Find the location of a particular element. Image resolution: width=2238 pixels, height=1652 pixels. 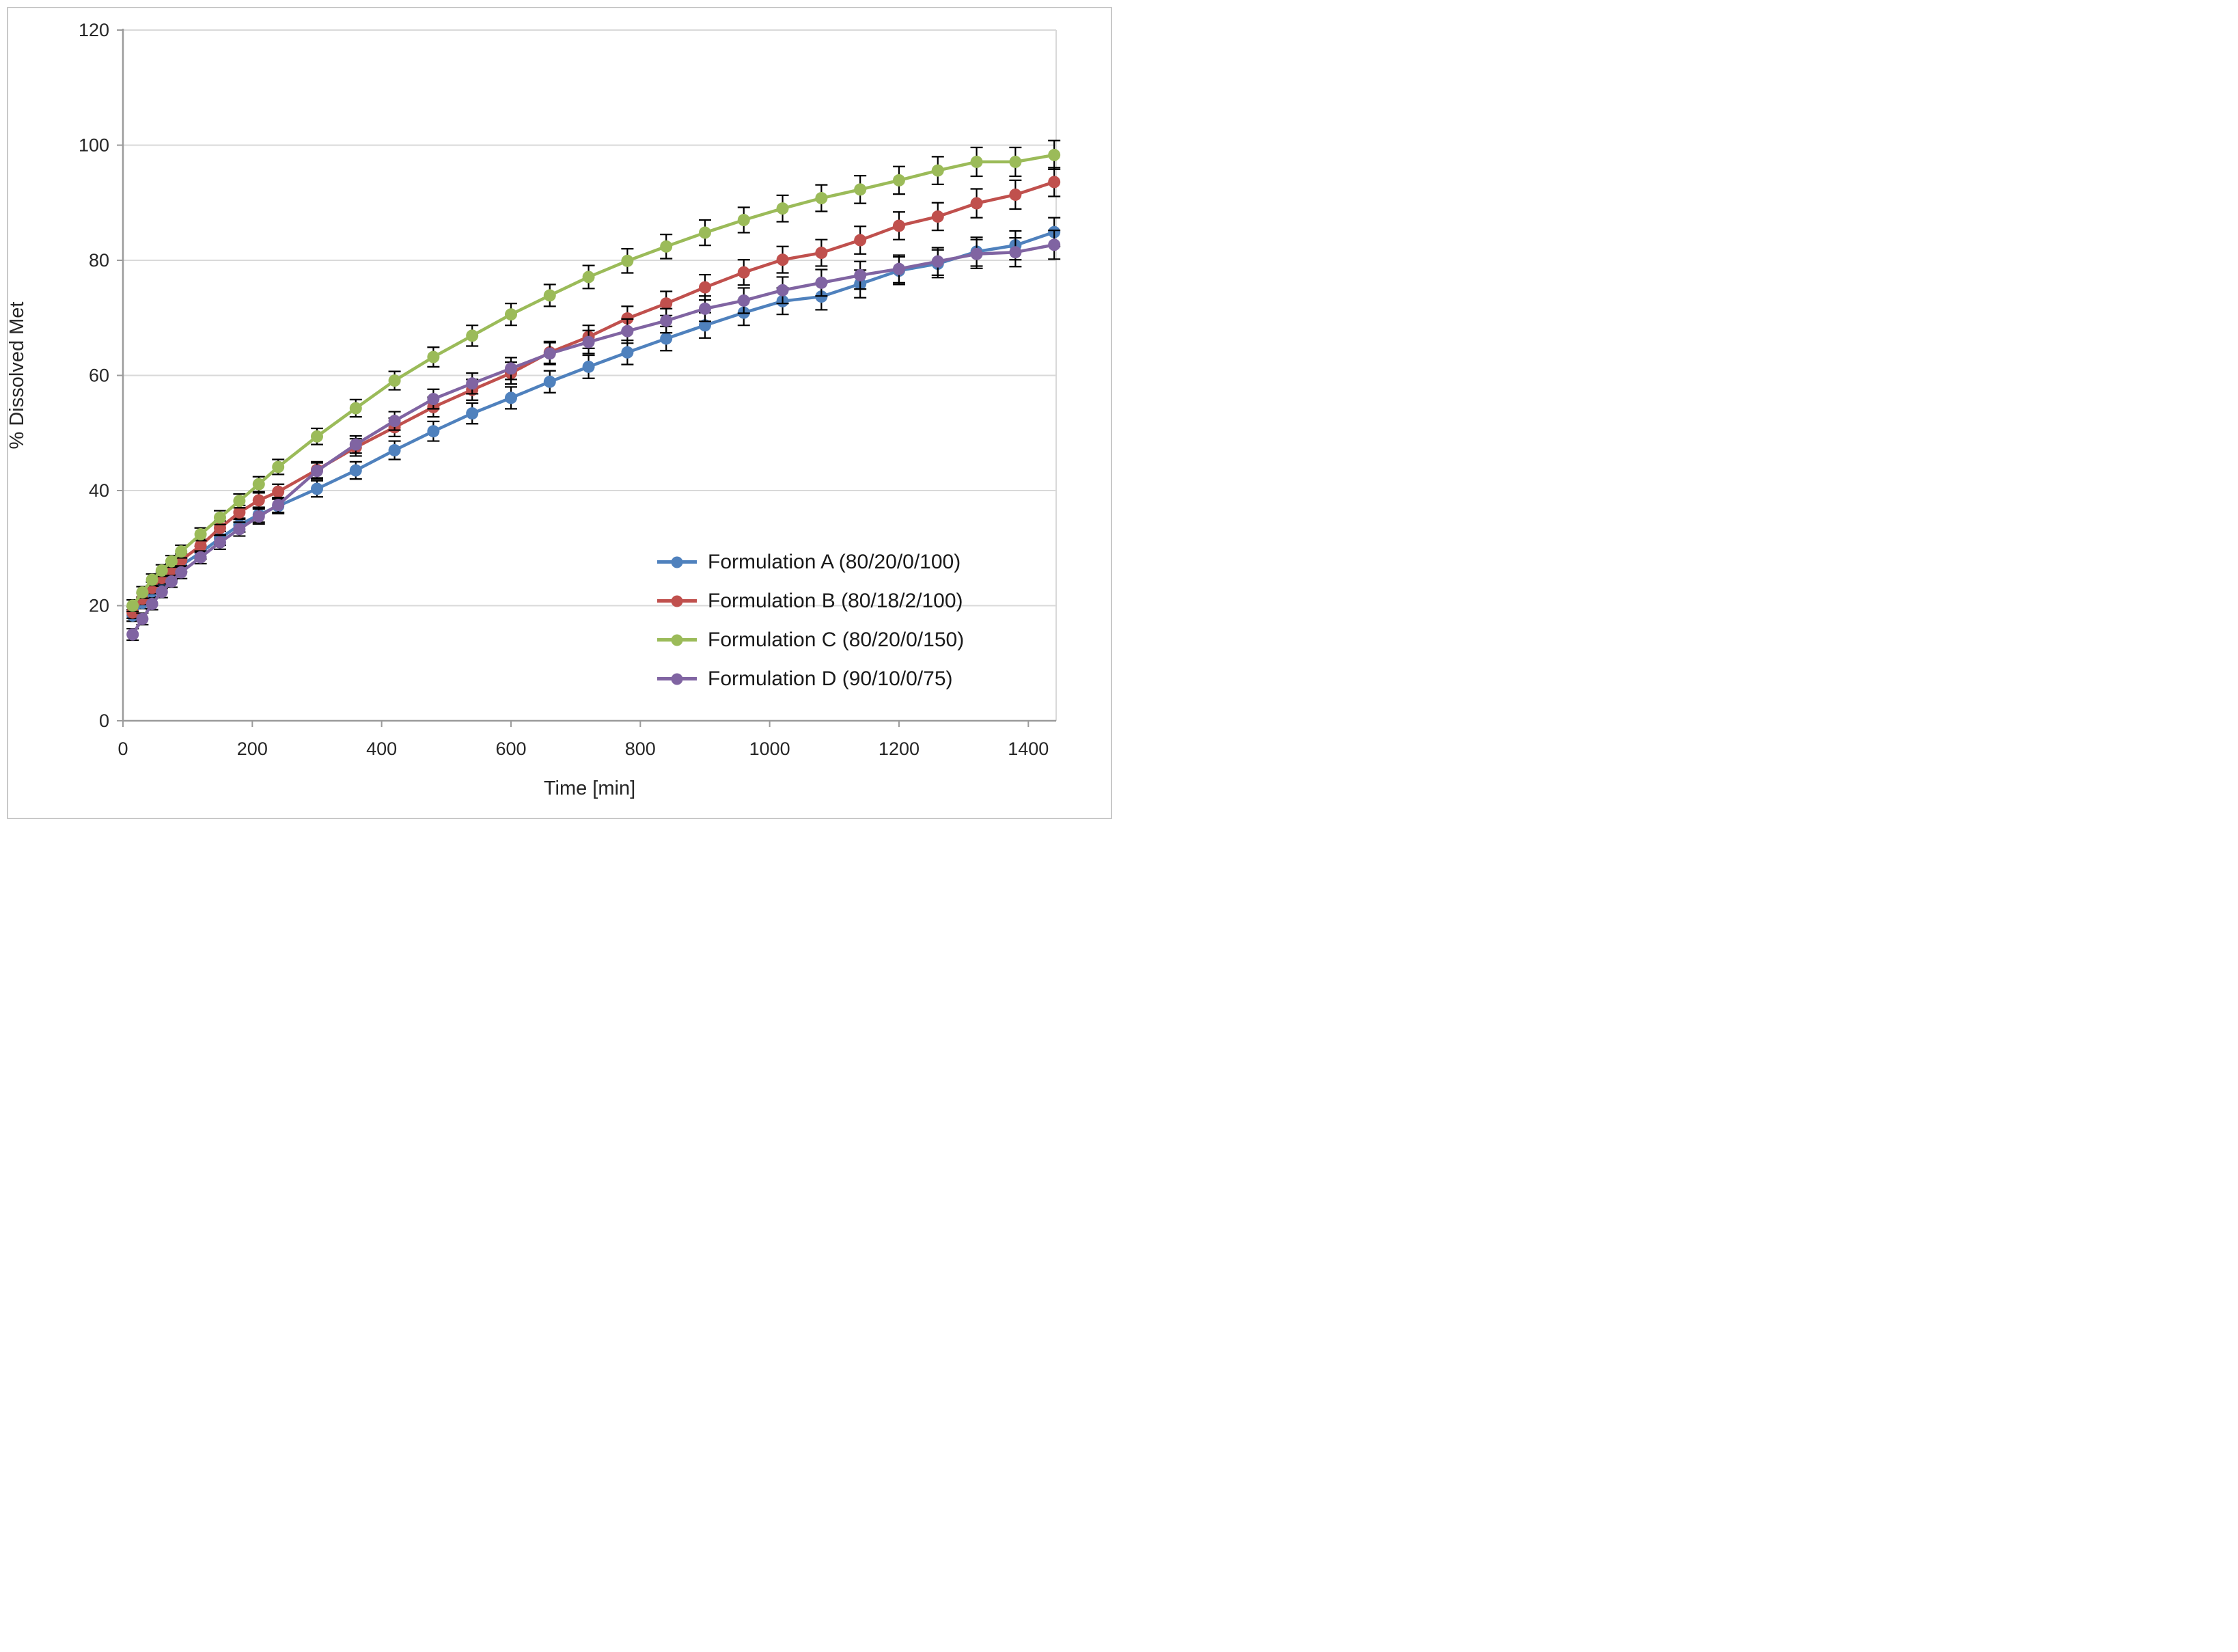

x-axis-title: Time [min] is located at coordinates (589, 788).